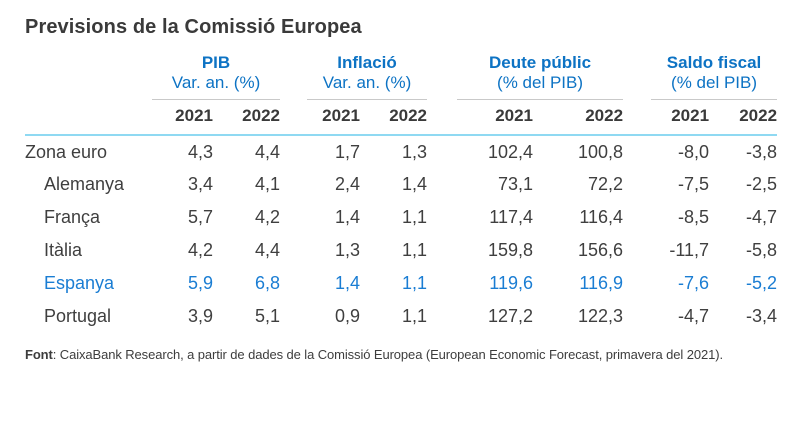 The height and width of the screenshot is (425, 800). What do you see at coordinates (600, 250) in the screenshot?
I see `cell: 156,6` at bounding box center [600, 250].